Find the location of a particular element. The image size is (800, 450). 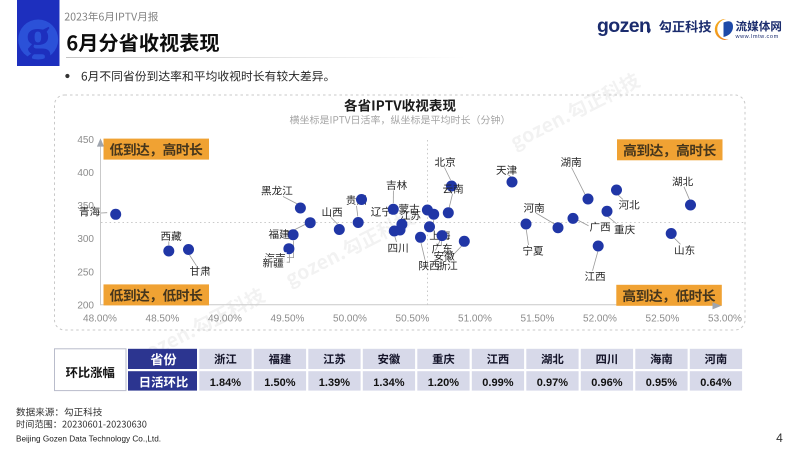

svg-text: 200 is located at coordinates (85, 305).